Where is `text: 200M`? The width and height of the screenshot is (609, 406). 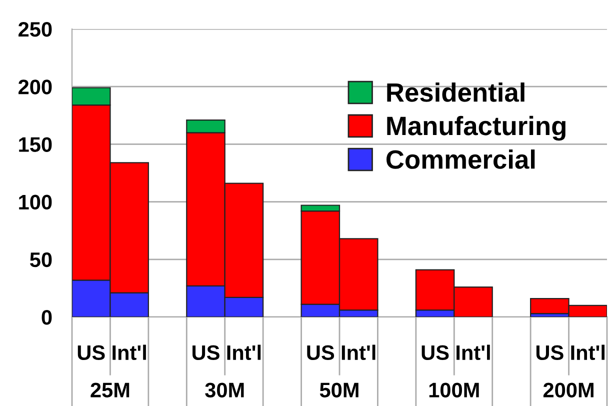
text: 200M is located at coordinates (568, 390).